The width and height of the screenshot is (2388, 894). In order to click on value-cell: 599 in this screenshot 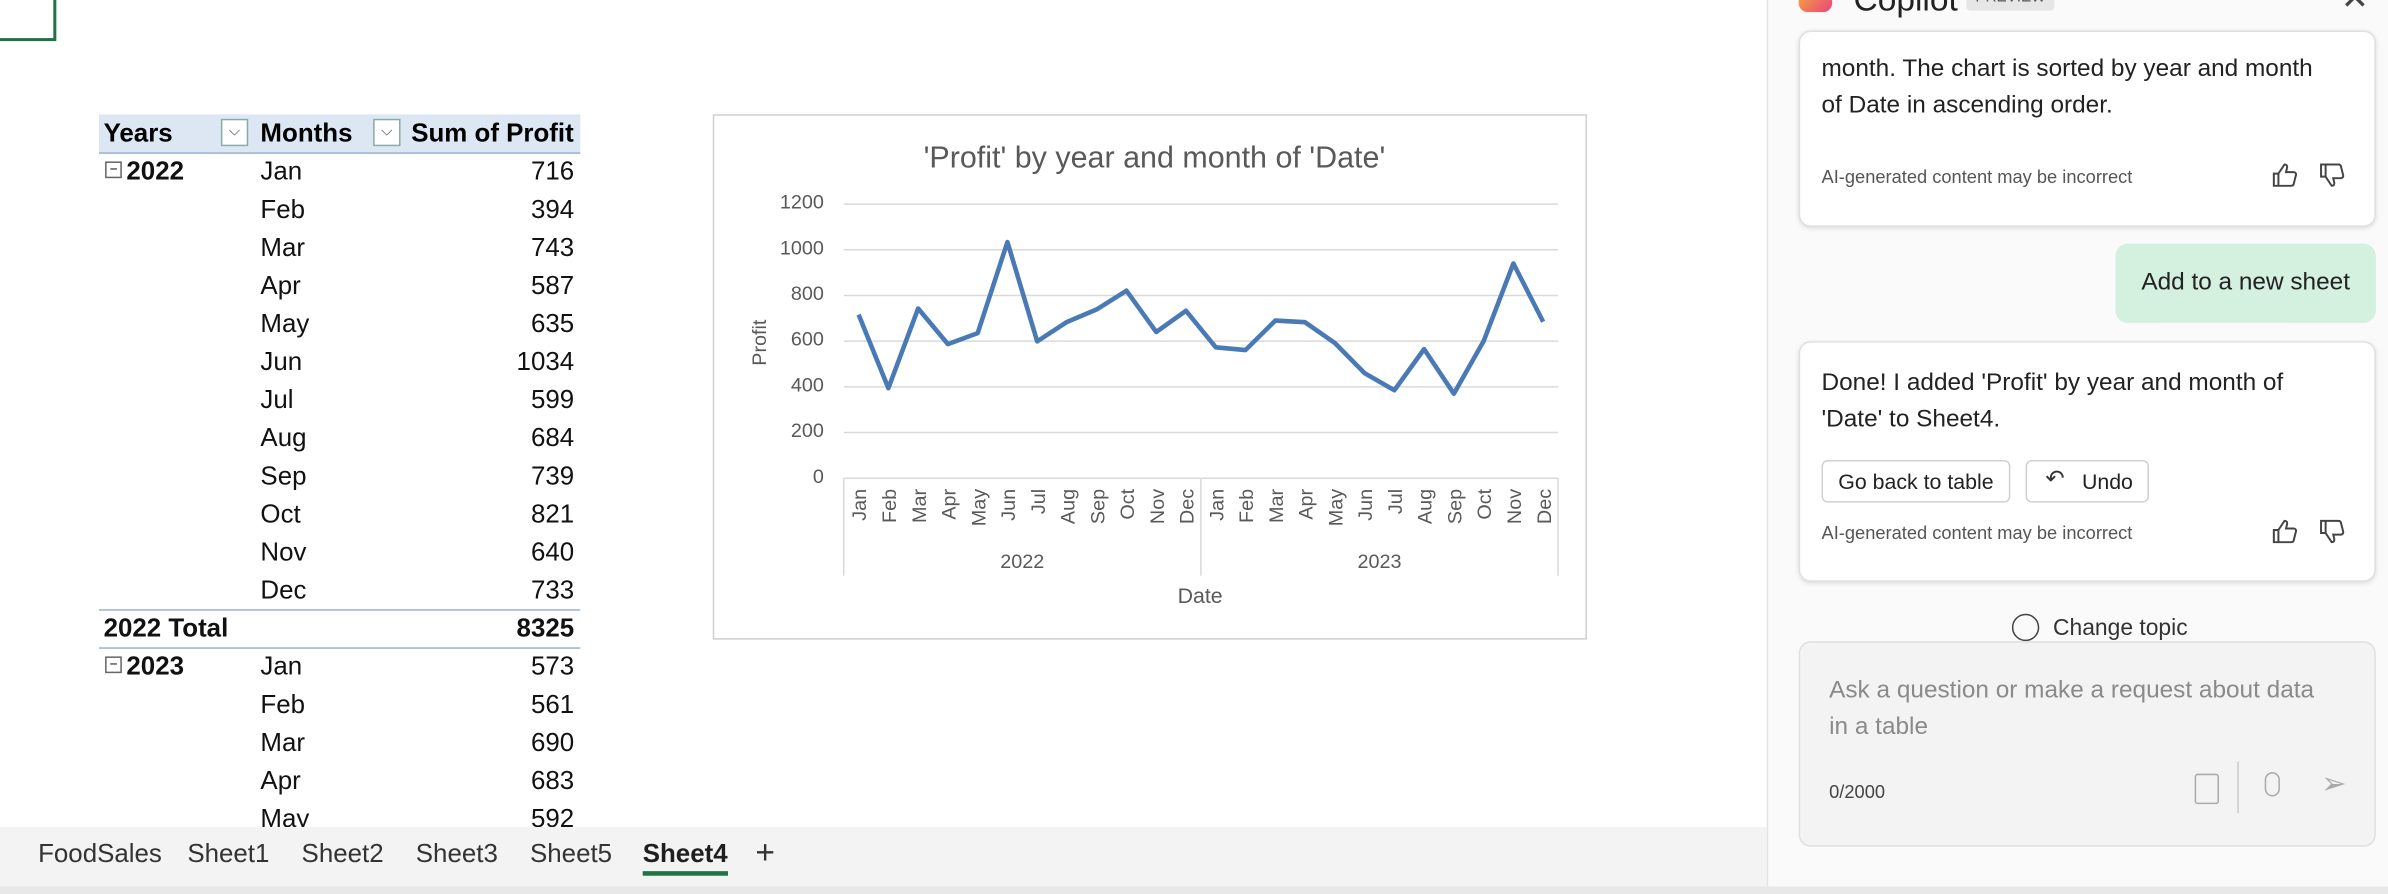, I will do `click(552, 400)`.